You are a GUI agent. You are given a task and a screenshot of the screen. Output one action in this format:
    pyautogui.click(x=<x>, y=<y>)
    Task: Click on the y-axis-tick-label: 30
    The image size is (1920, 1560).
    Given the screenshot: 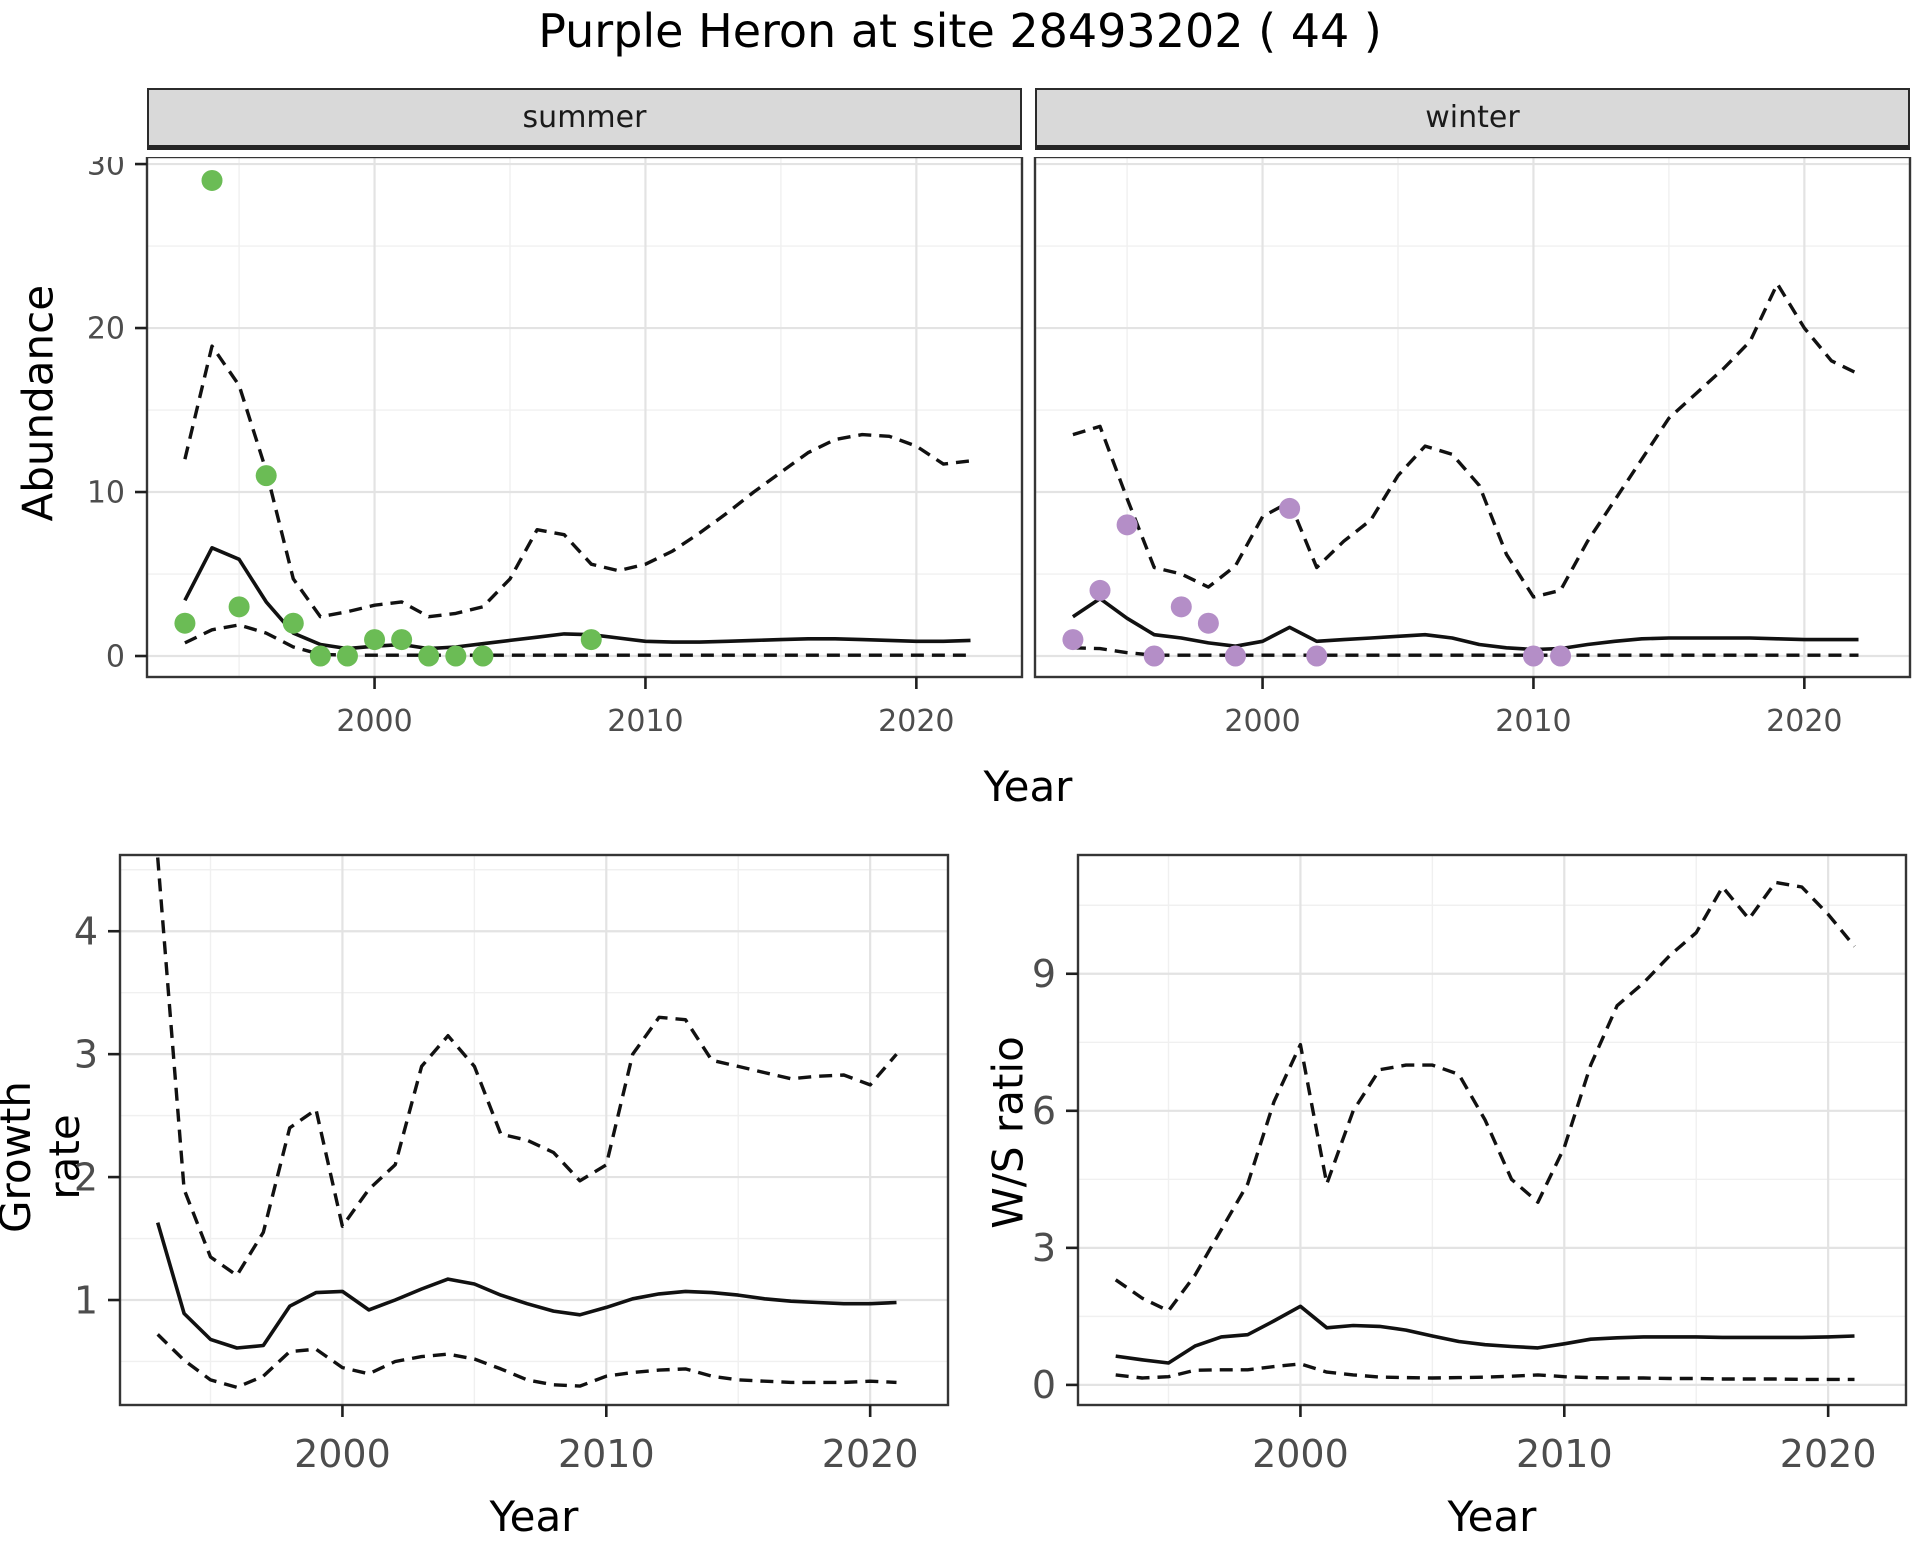 What is the action you would take?
    pyautogui.click(x=106, y=170)
    